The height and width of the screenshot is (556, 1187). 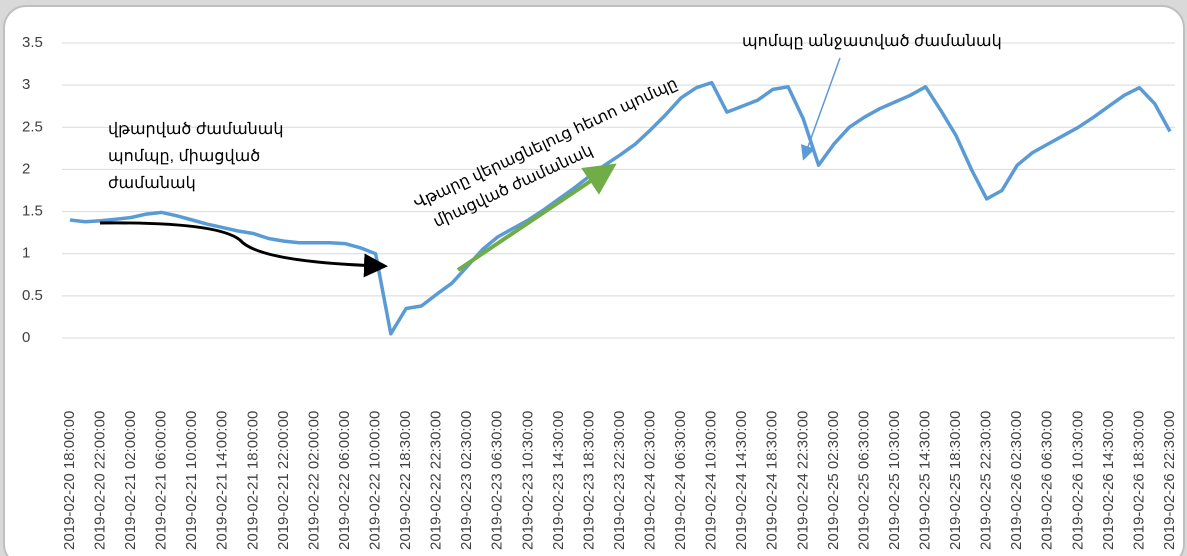 What do you see at coordinates (222, 480) in the screenshot?
I see `x-tick-label: 2019-02-21 14:00:00` at bounding box center [222, 480].